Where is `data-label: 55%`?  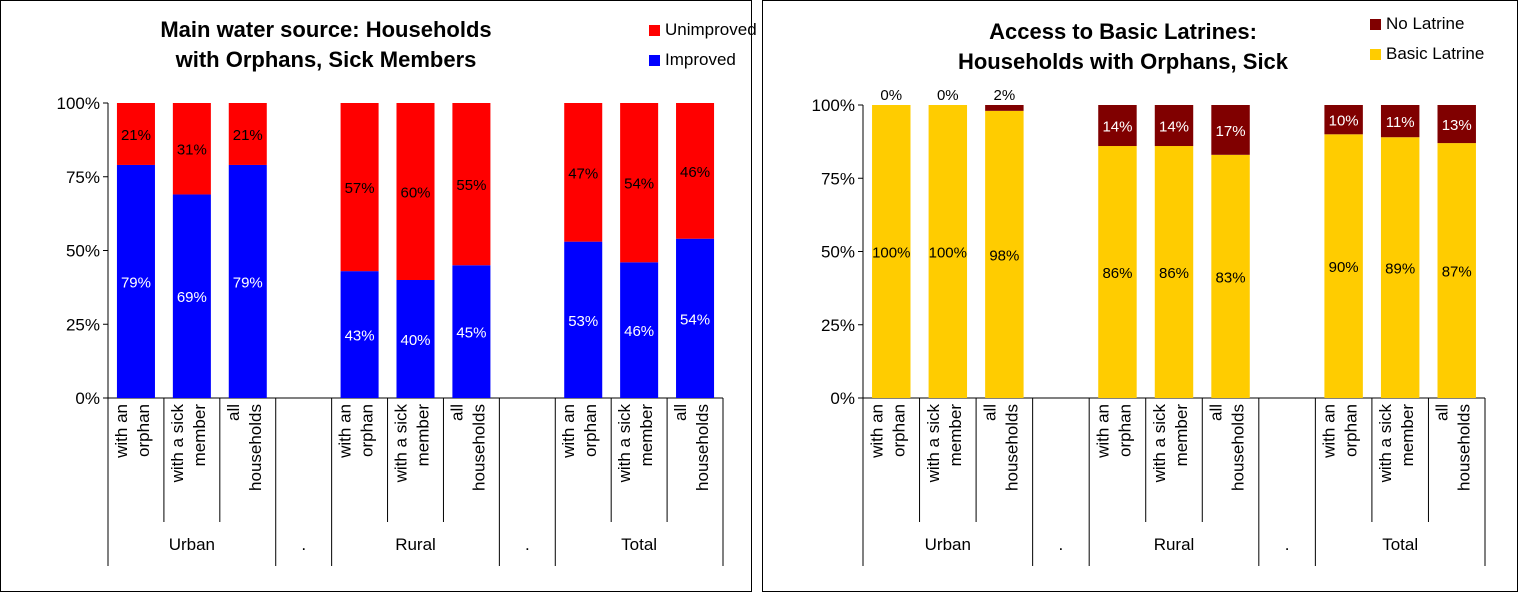
data-label: 55% is located at coordinates (471, 185).